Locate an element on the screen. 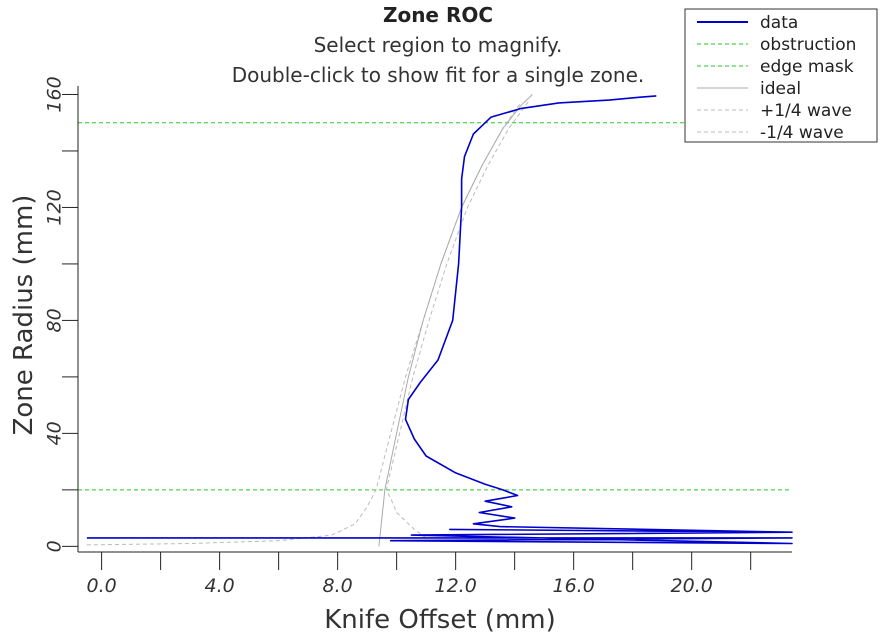 Image resolution: width=885 pixels, height=637 pixels. y-axis-ticks: 0 40 80 120 160 is located at coordinates (61, 314).